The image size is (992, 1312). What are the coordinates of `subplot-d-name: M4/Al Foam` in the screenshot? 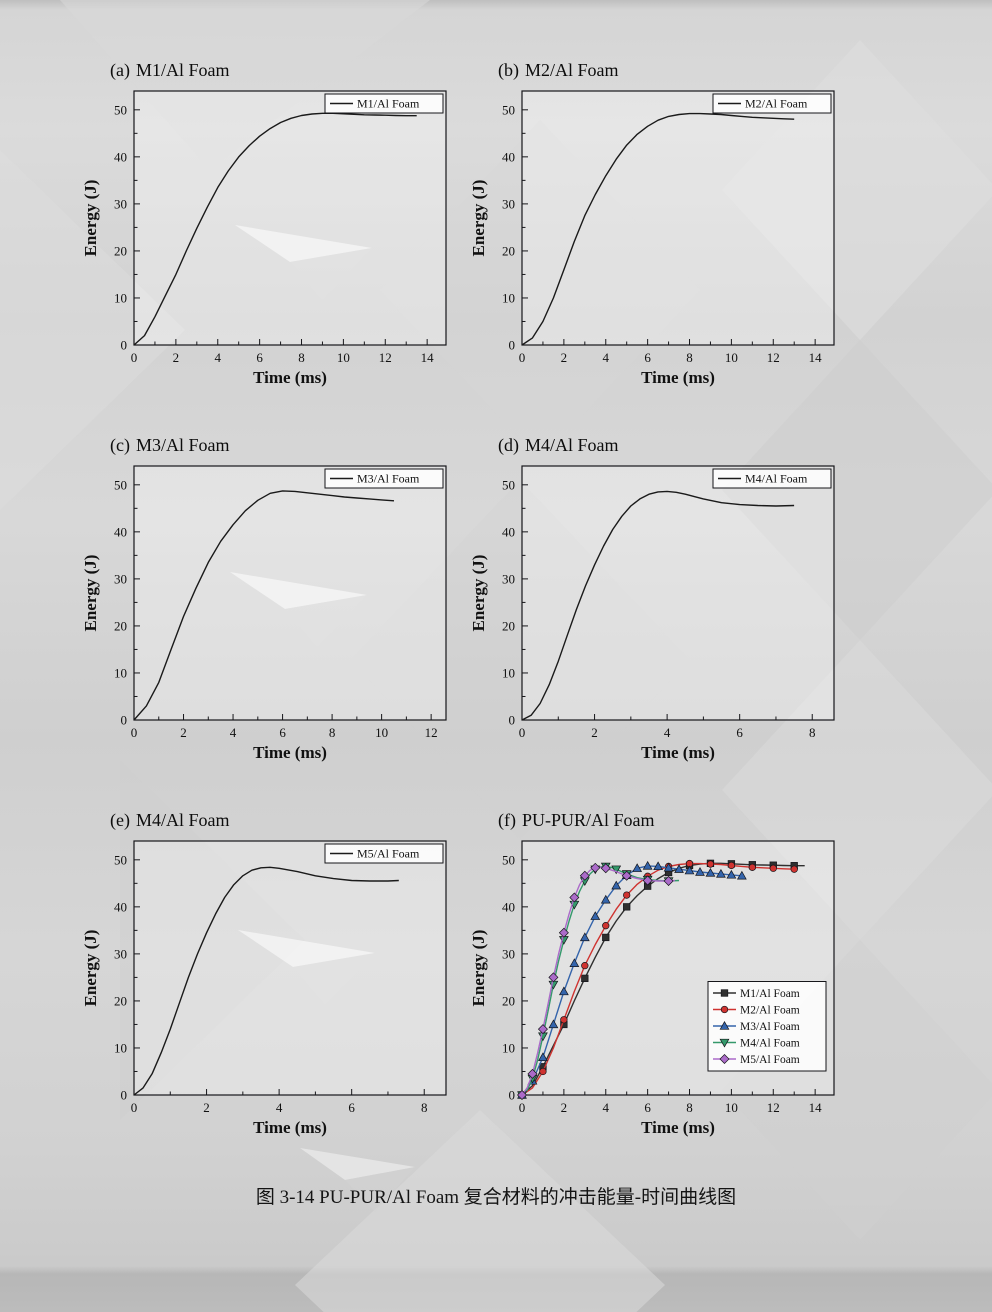 It's located at (572, 445).